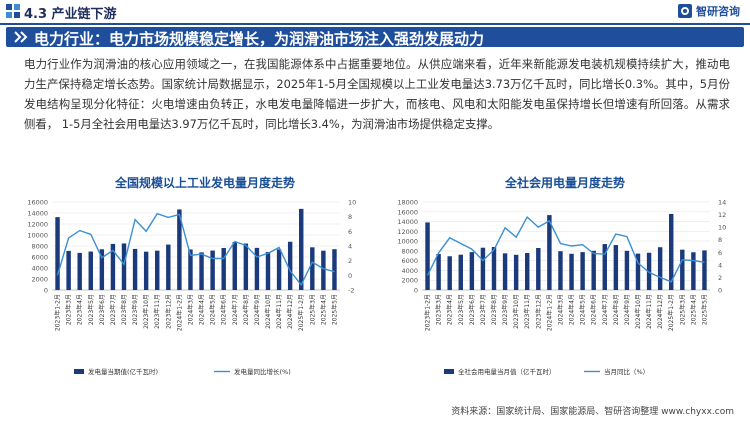 Image resolution: width=750 pixels, height=422 pixels. I want to click on x-tick-label: 2025年1-2月, so click(301, 312).